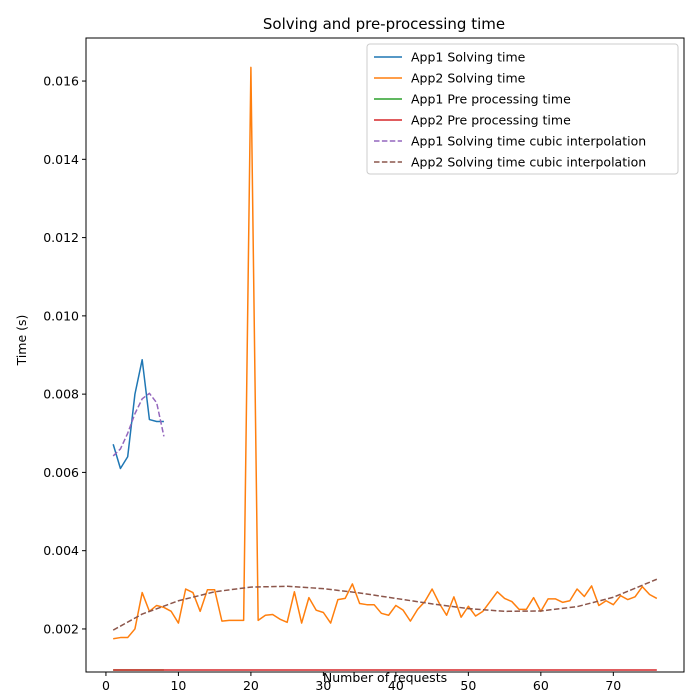 Image resolution: width=700 pixels, height=700 pixels. I want to click on y-tick-label: 0.012, so click(61, 237).